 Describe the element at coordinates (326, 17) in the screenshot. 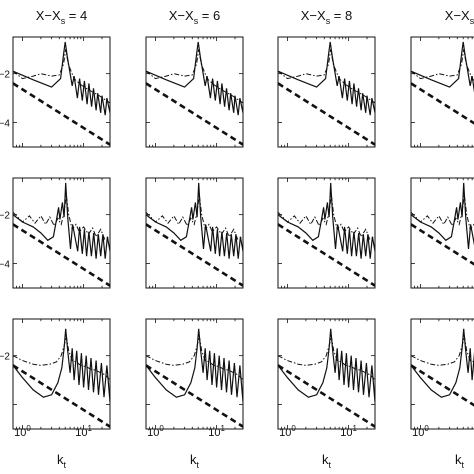

I see `column-title: X−Xs = 8` at that location.